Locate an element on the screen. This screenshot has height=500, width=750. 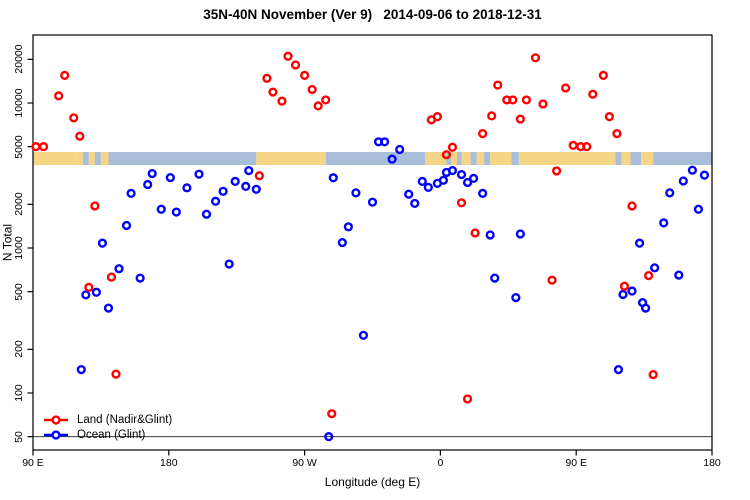
y-tick-label: 100 is located at coordinates (19, 393).